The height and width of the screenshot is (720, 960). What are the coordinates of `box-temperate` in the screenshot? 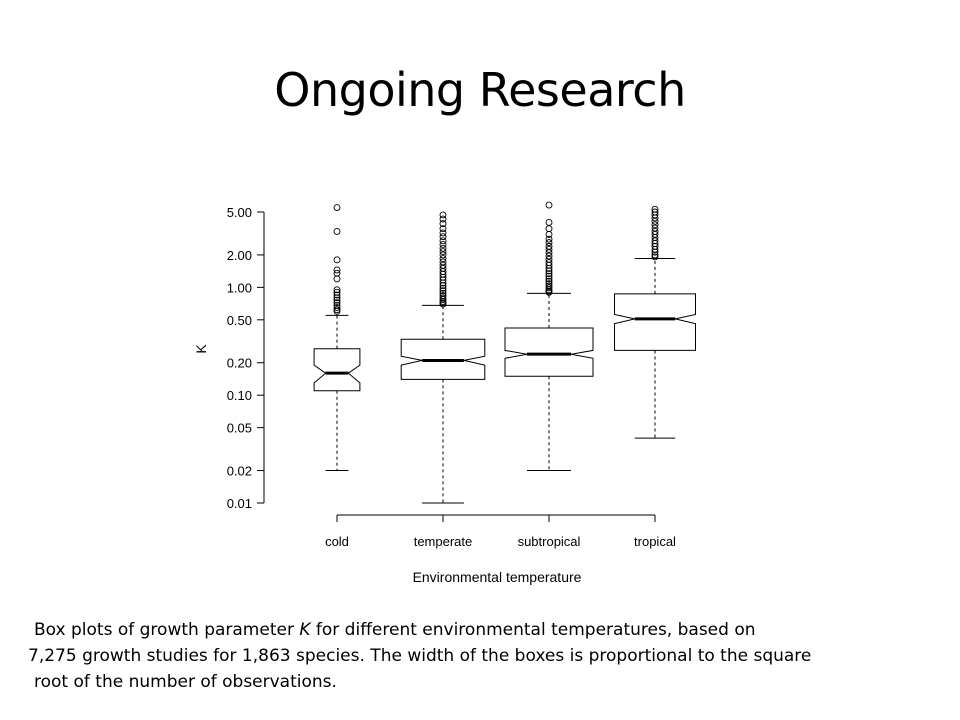 It's located at (443, 357).